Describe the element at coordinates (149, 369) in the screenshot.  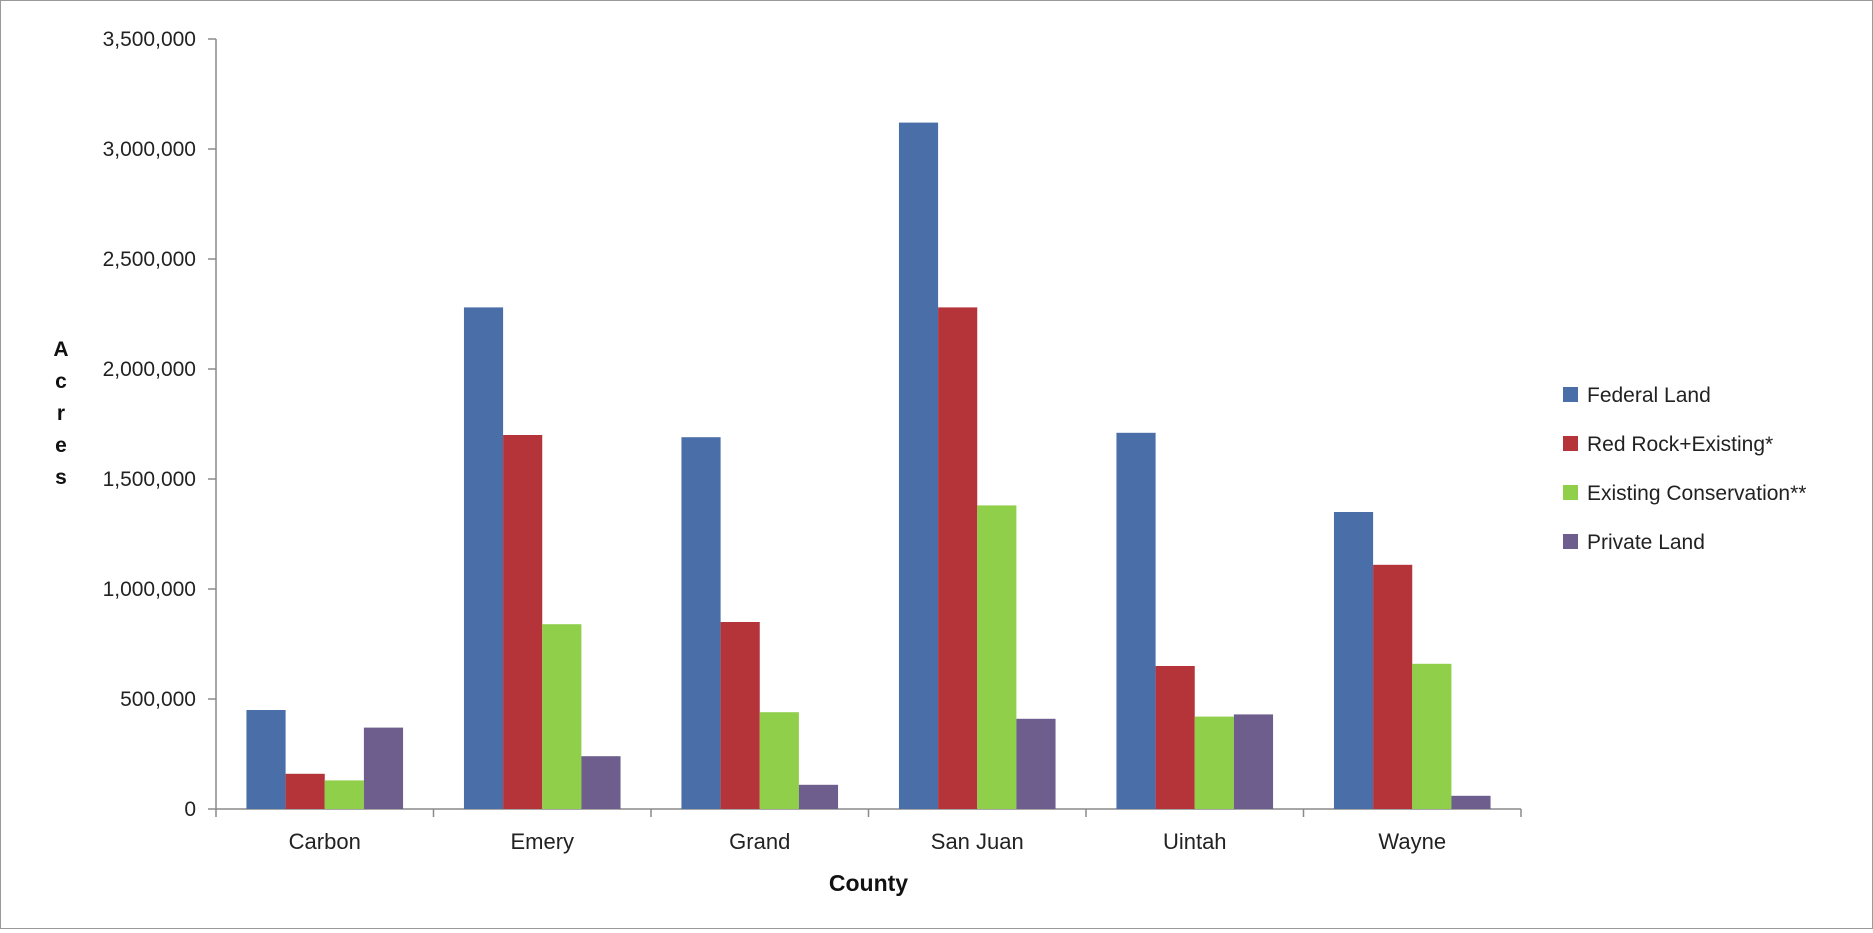
I see `y-tick-label: 2,000,000` at that location.